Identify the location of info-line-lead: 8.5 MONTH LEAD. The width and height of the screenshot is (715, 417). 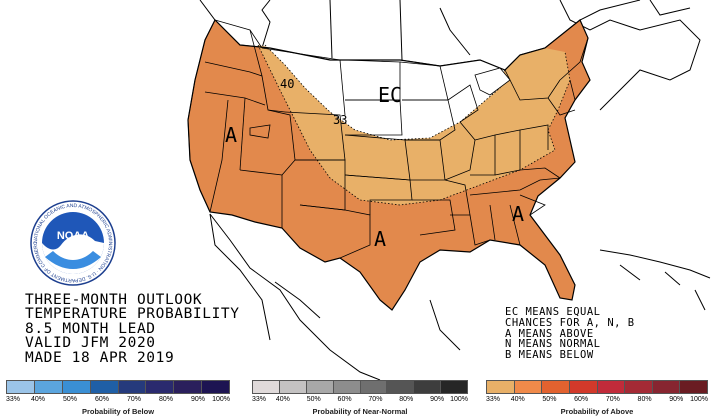
(90, 328).